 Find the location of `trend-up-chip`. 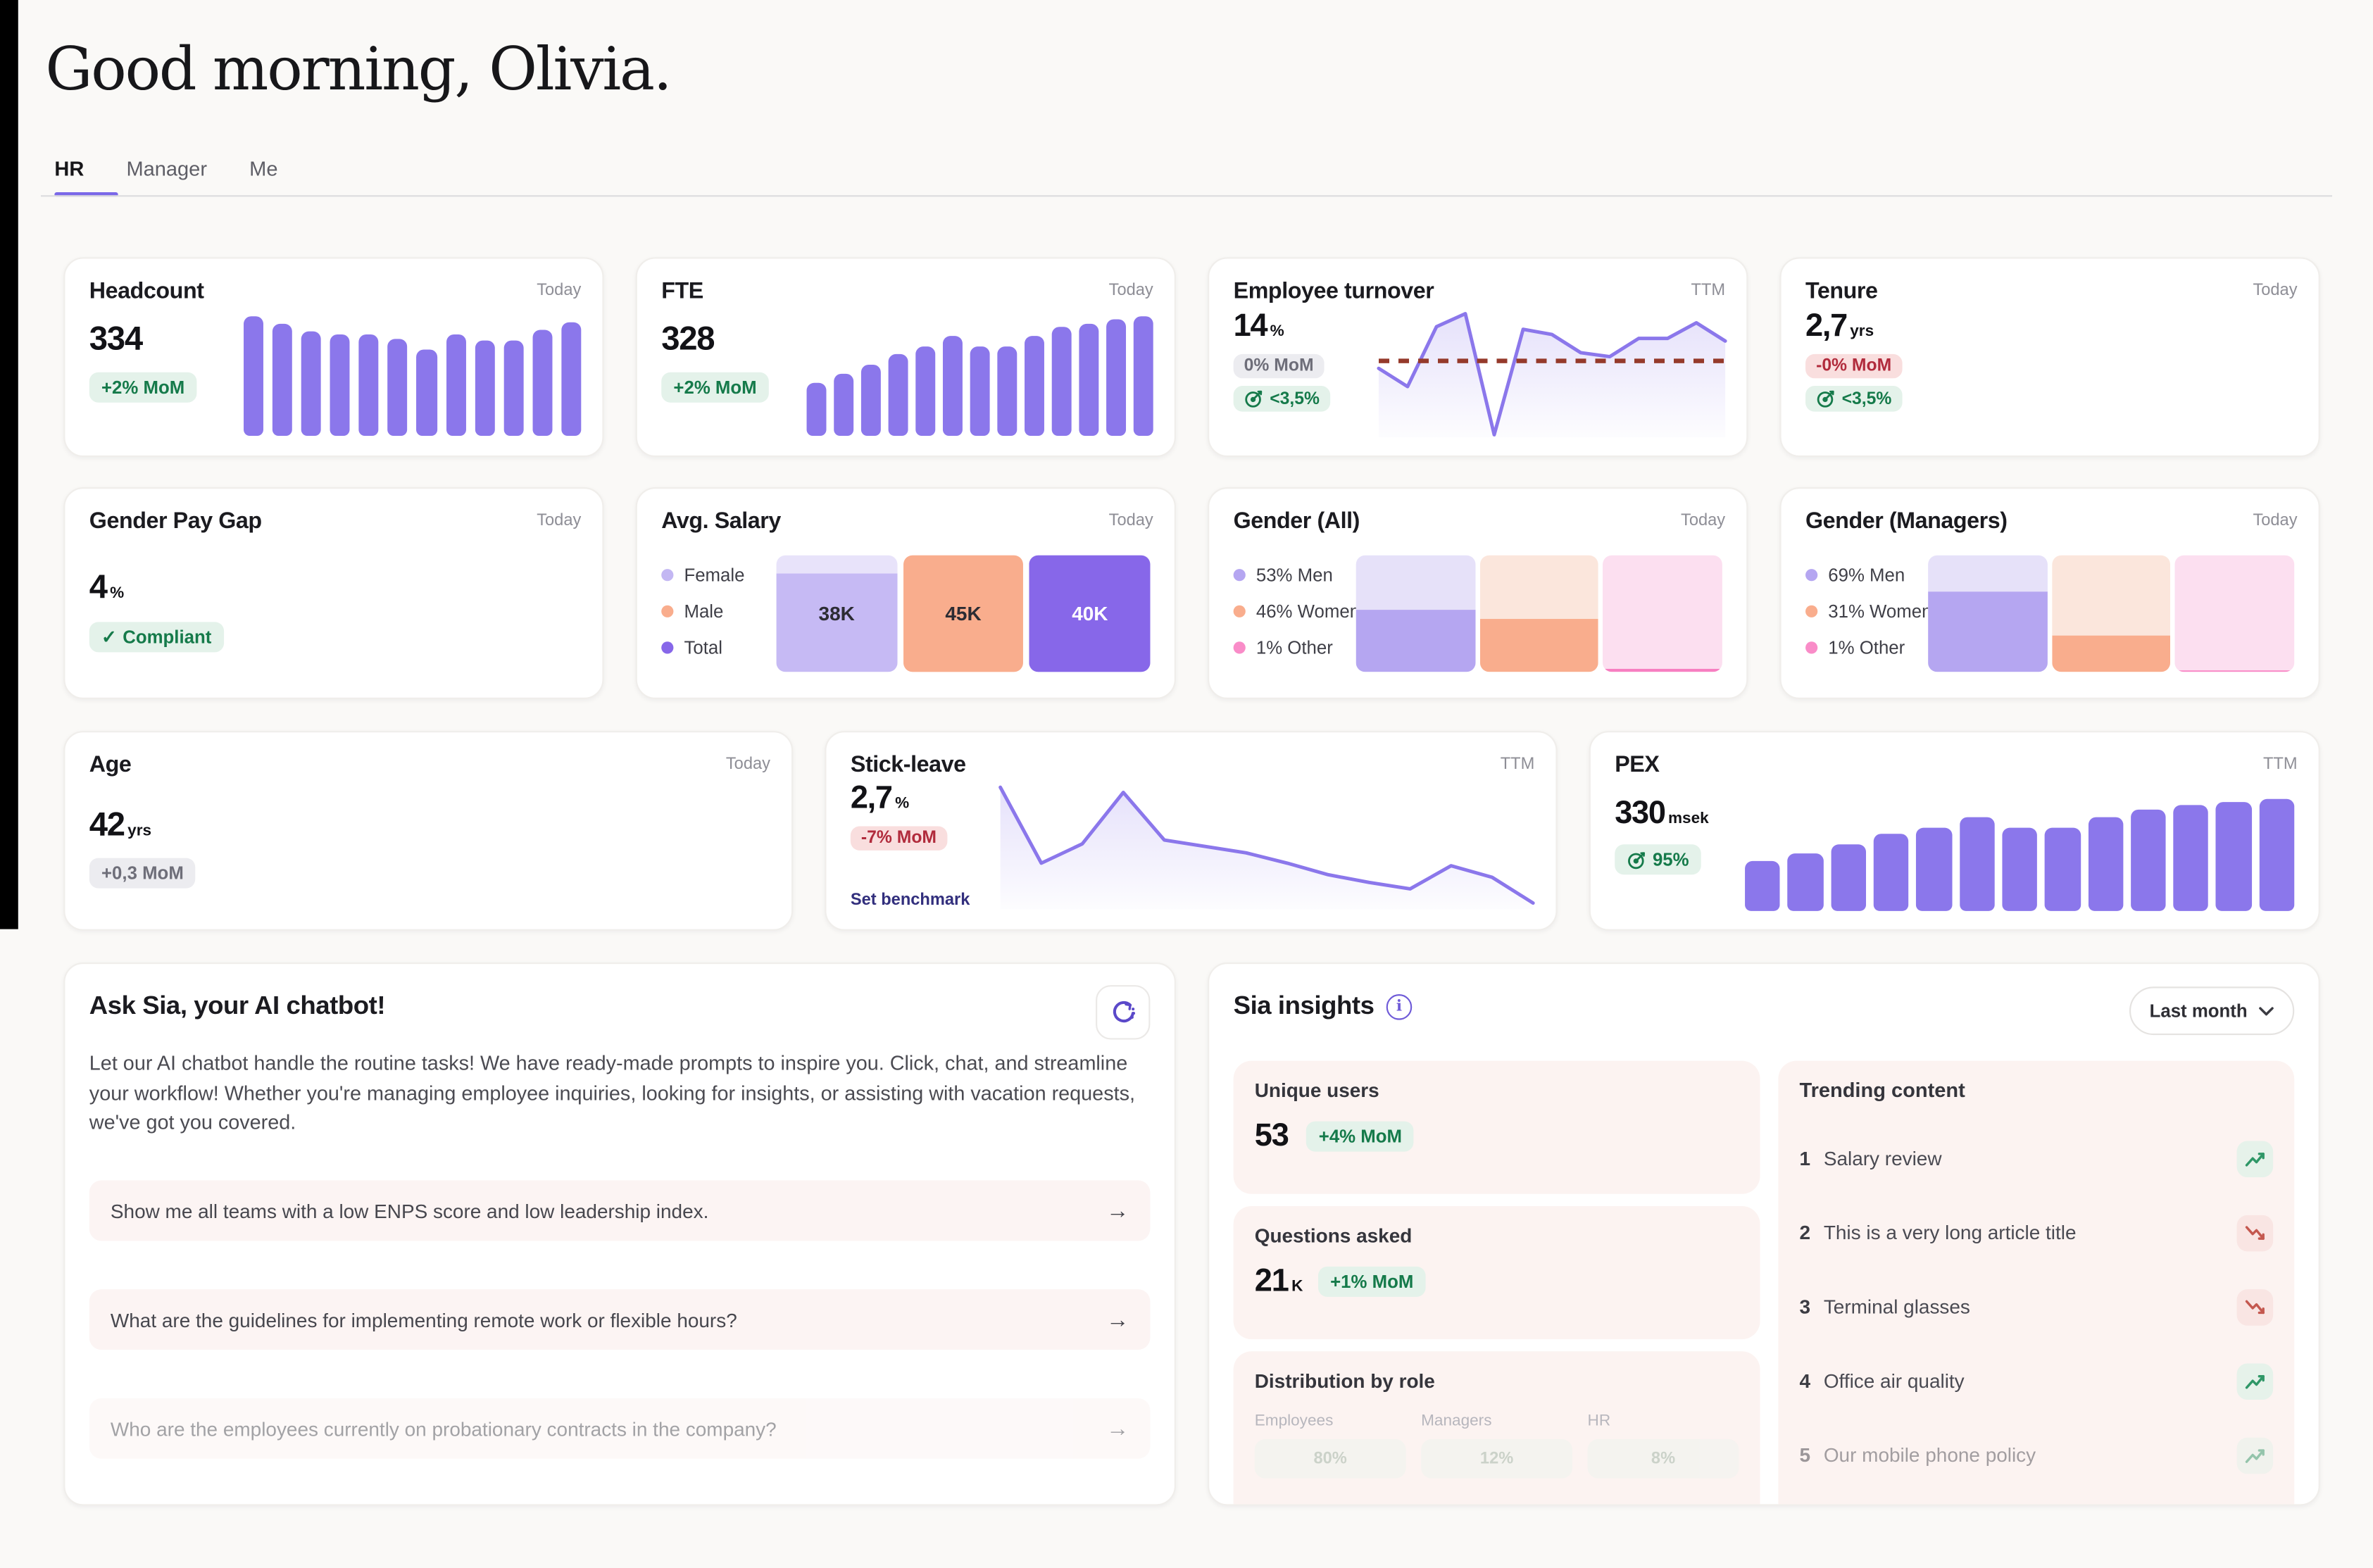

trend-up-chip is located at coordinates (2255, 1380).